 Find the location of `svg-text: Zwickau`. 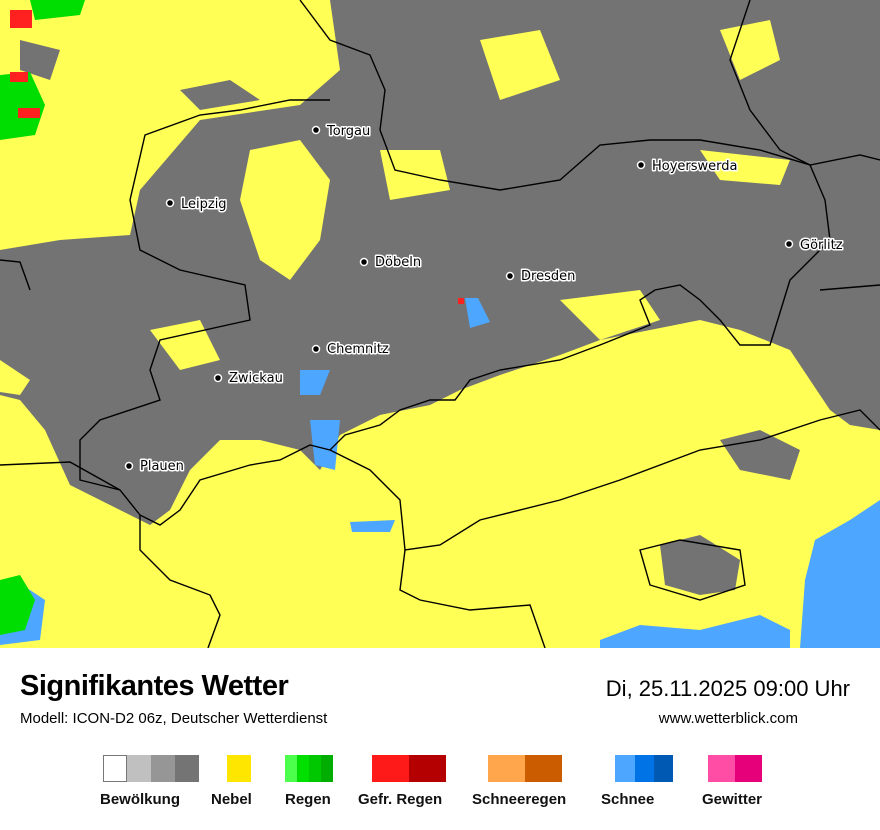

svg-text: Zwickau is located at coordinates (256, 378).